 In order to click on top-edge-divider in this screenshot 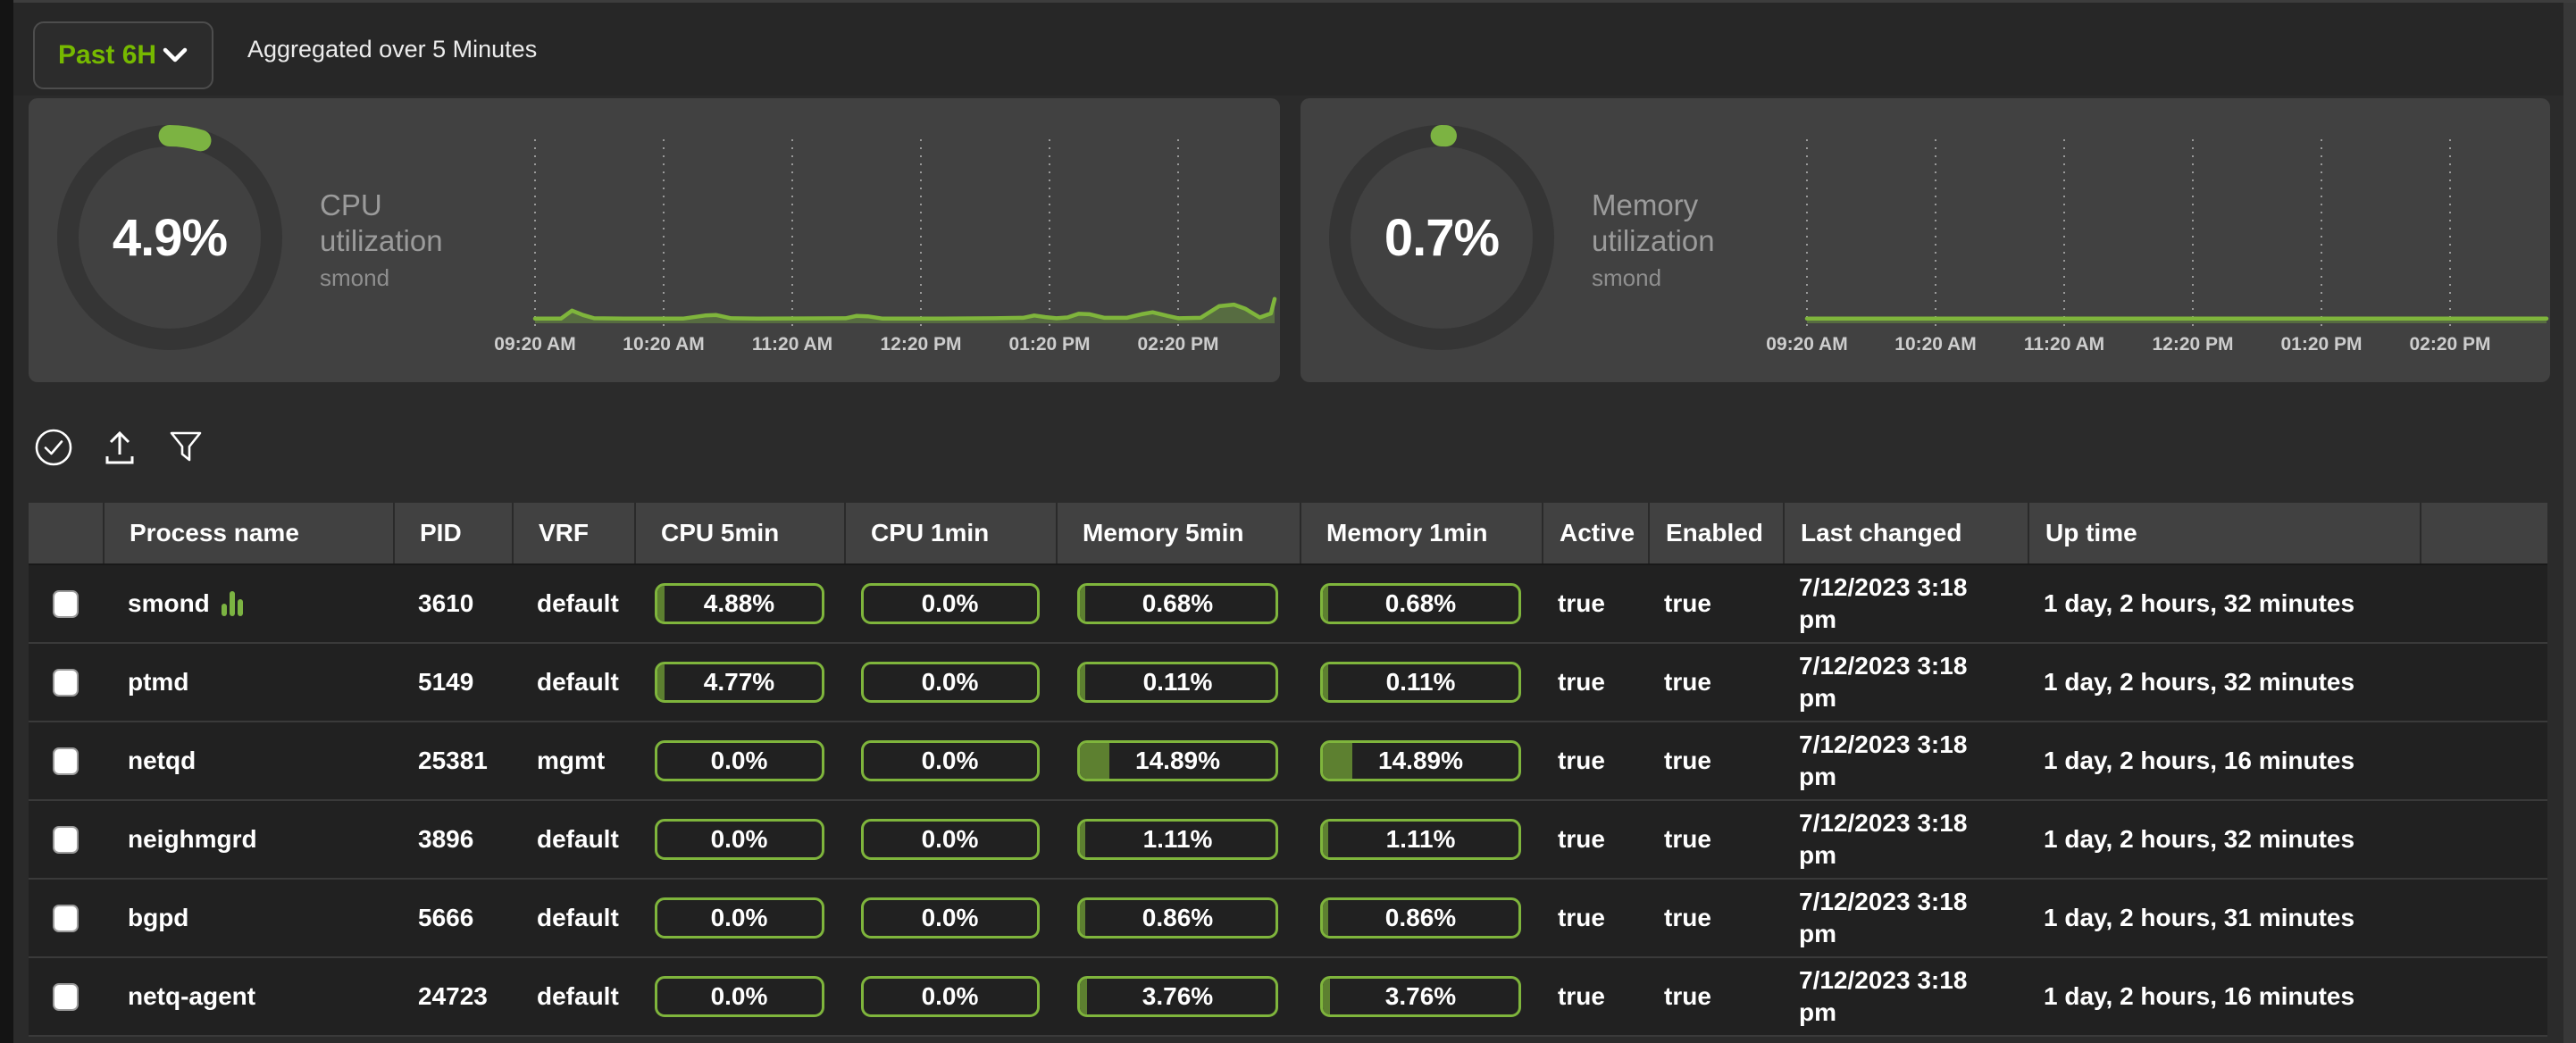, I will do `click(1288, 2)`.